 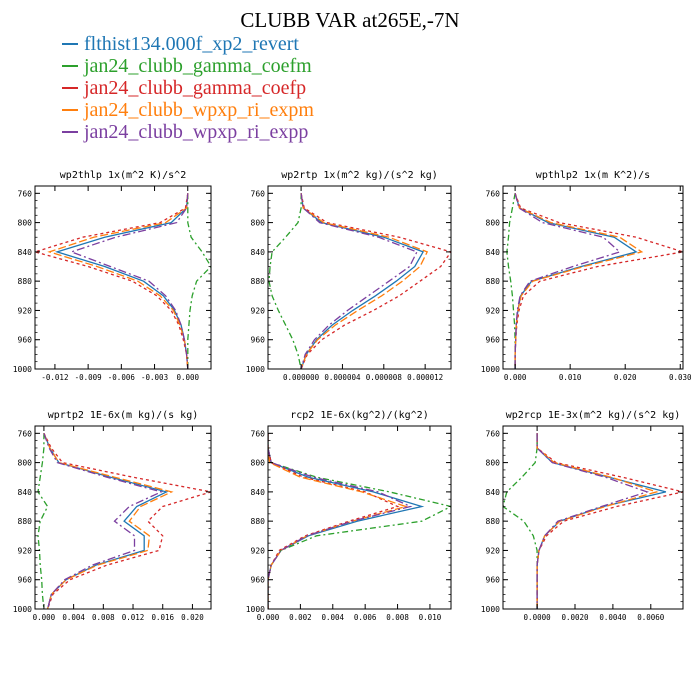 I want to click on legend-label: jan24_clubb_wpxp_ri_expm, so click(x=199, y=110).